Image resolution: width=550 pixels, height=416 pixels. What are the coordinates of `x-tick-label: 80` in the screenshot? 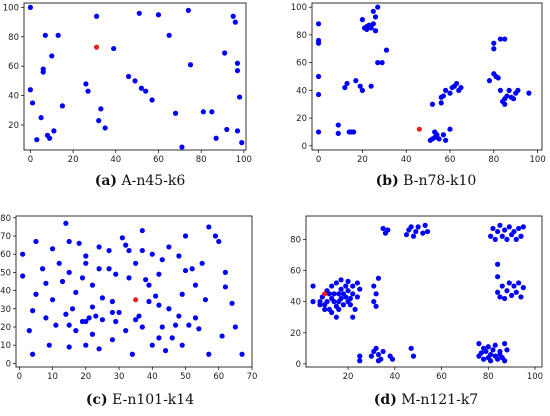 It's located at (493, 160).